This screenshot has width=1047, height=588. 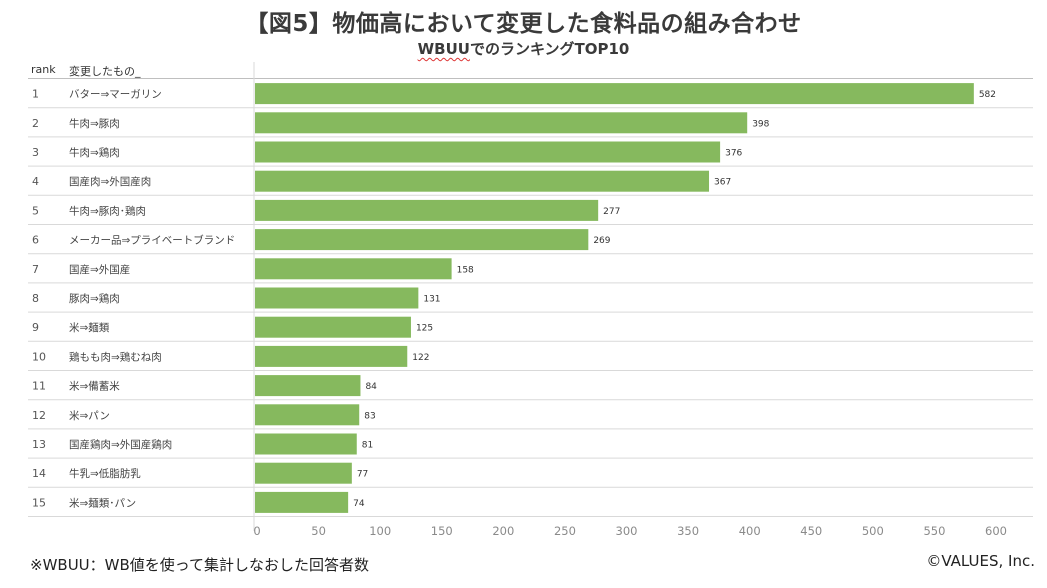 I want to click on category-label: 牛乳⇒低脂肪乳, so click(x=105, y=473).